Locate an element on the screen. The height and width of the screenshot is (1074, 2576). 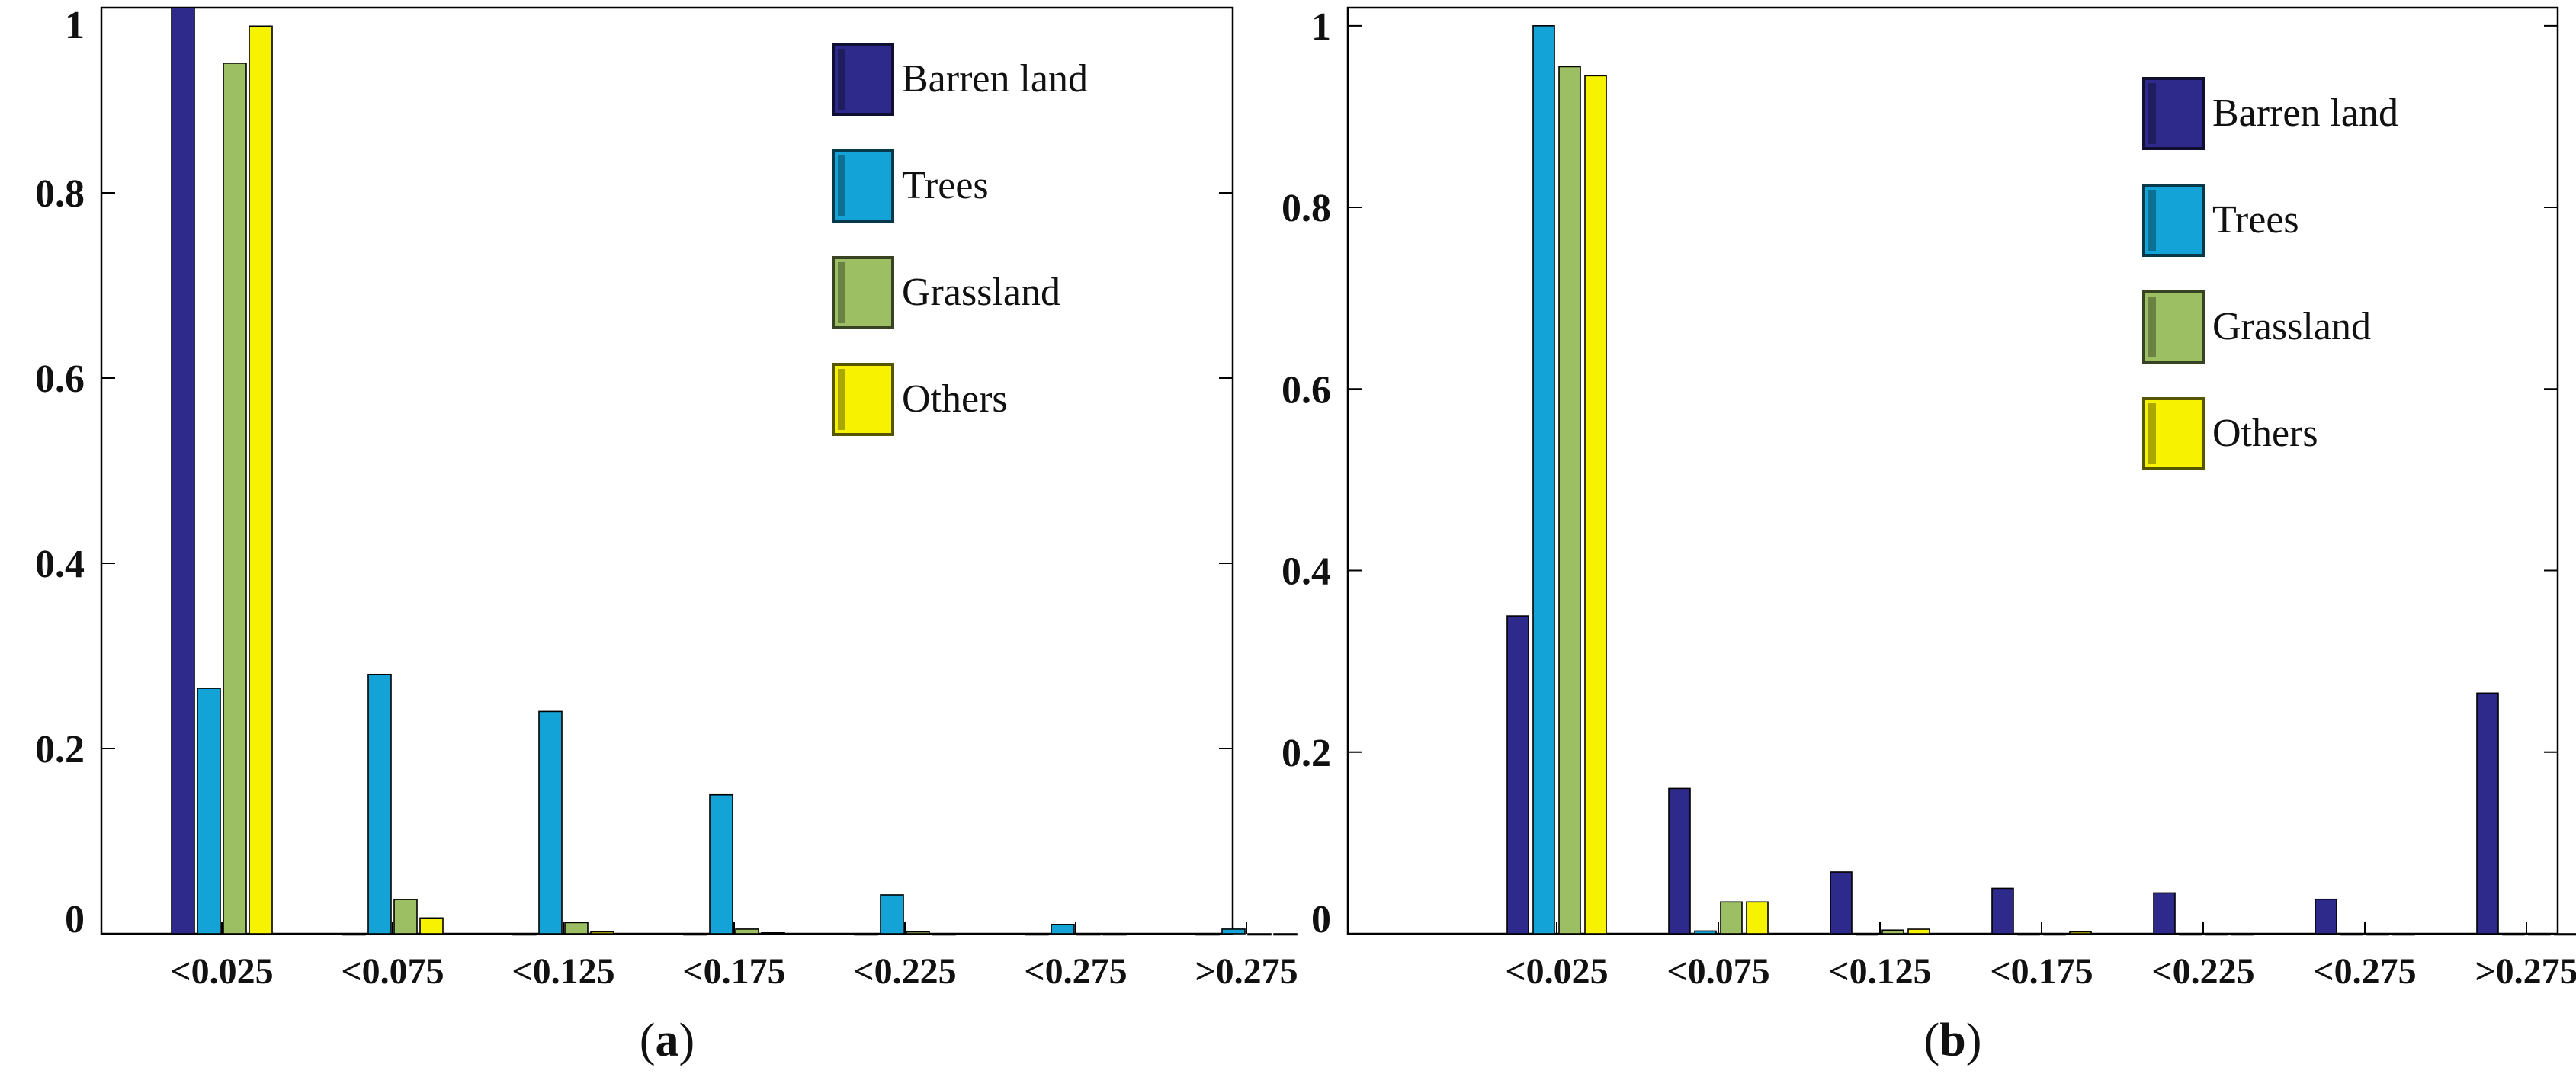
x-tick-label: <0.275 is located at coordinates (2364, 972).